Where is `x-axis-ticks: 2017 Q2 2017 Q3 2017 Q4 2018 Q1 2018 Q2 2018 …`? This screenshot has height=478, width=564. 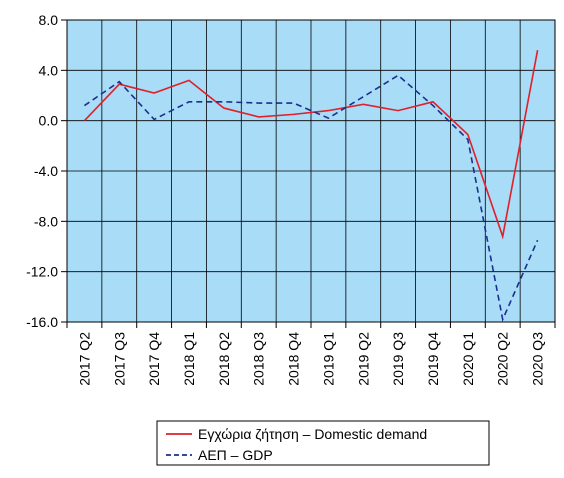 x-axis-ticks: 2017 Q2 2017 Q3 2017 Q4 2018 Q1 2018 Q2 2018 … is located at coordinates (311, 354).